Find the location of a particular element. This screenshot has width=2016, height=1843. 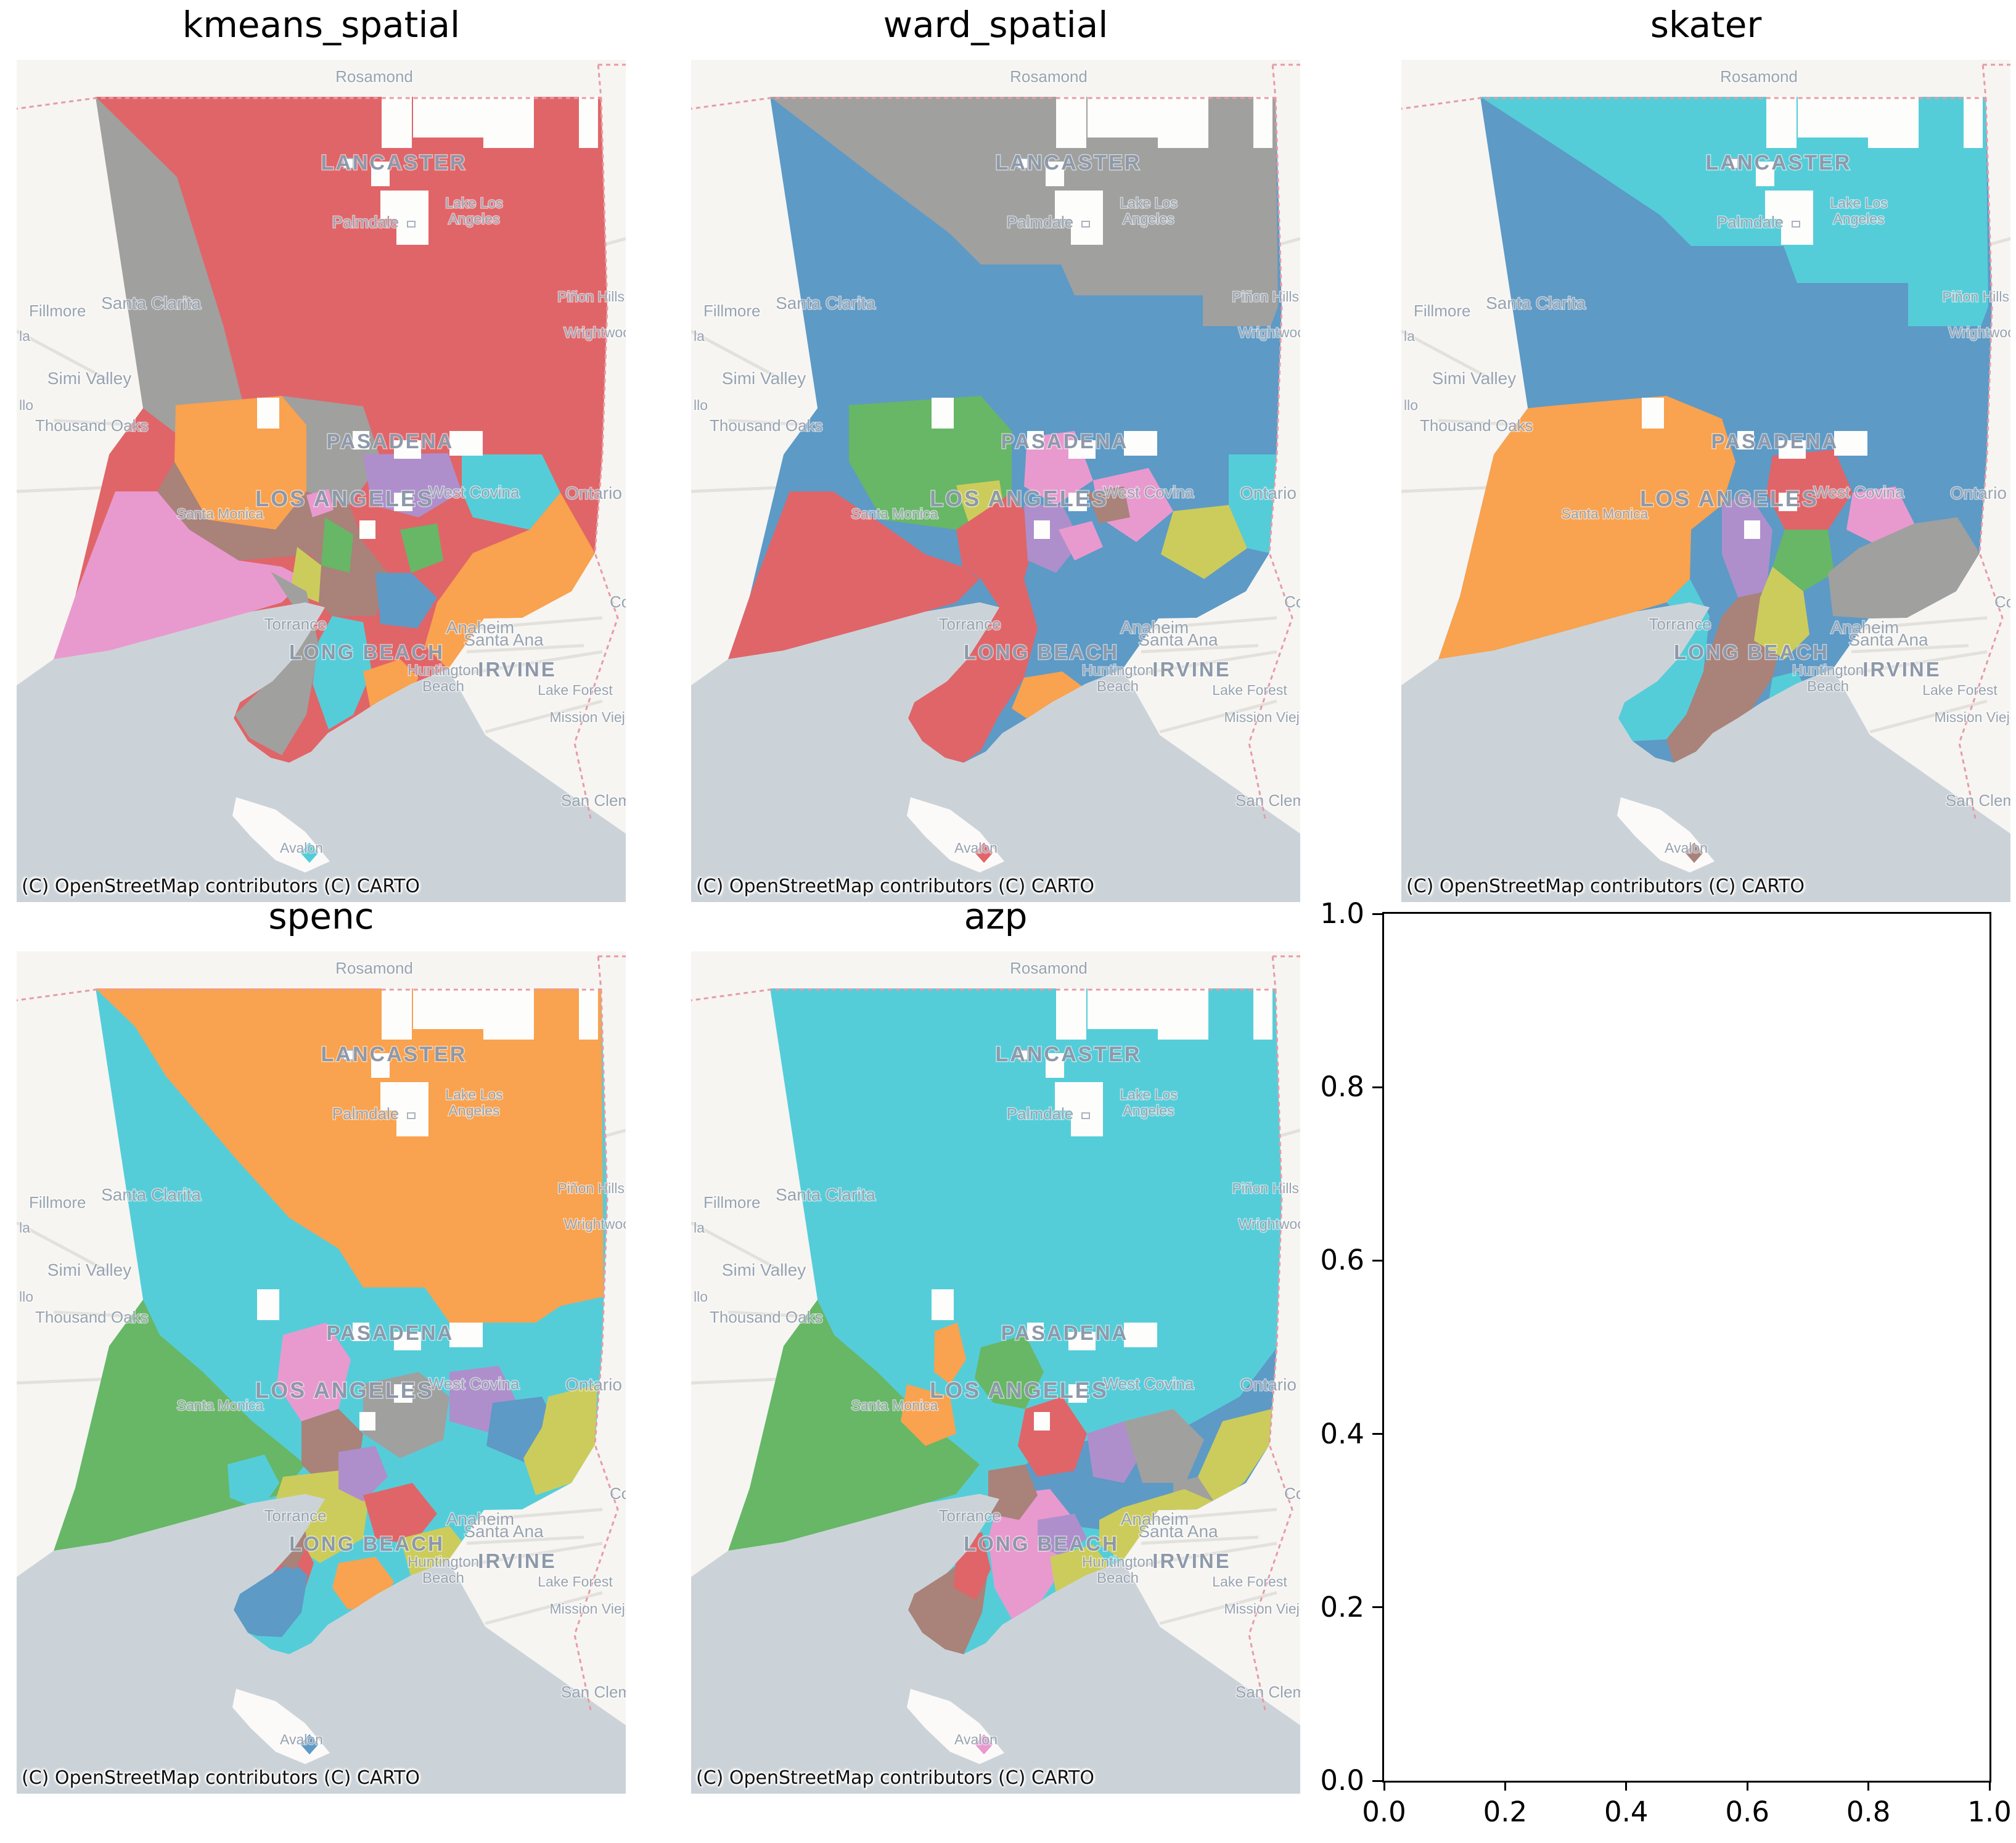

avalon-marker is located at coordinates (984, 852).